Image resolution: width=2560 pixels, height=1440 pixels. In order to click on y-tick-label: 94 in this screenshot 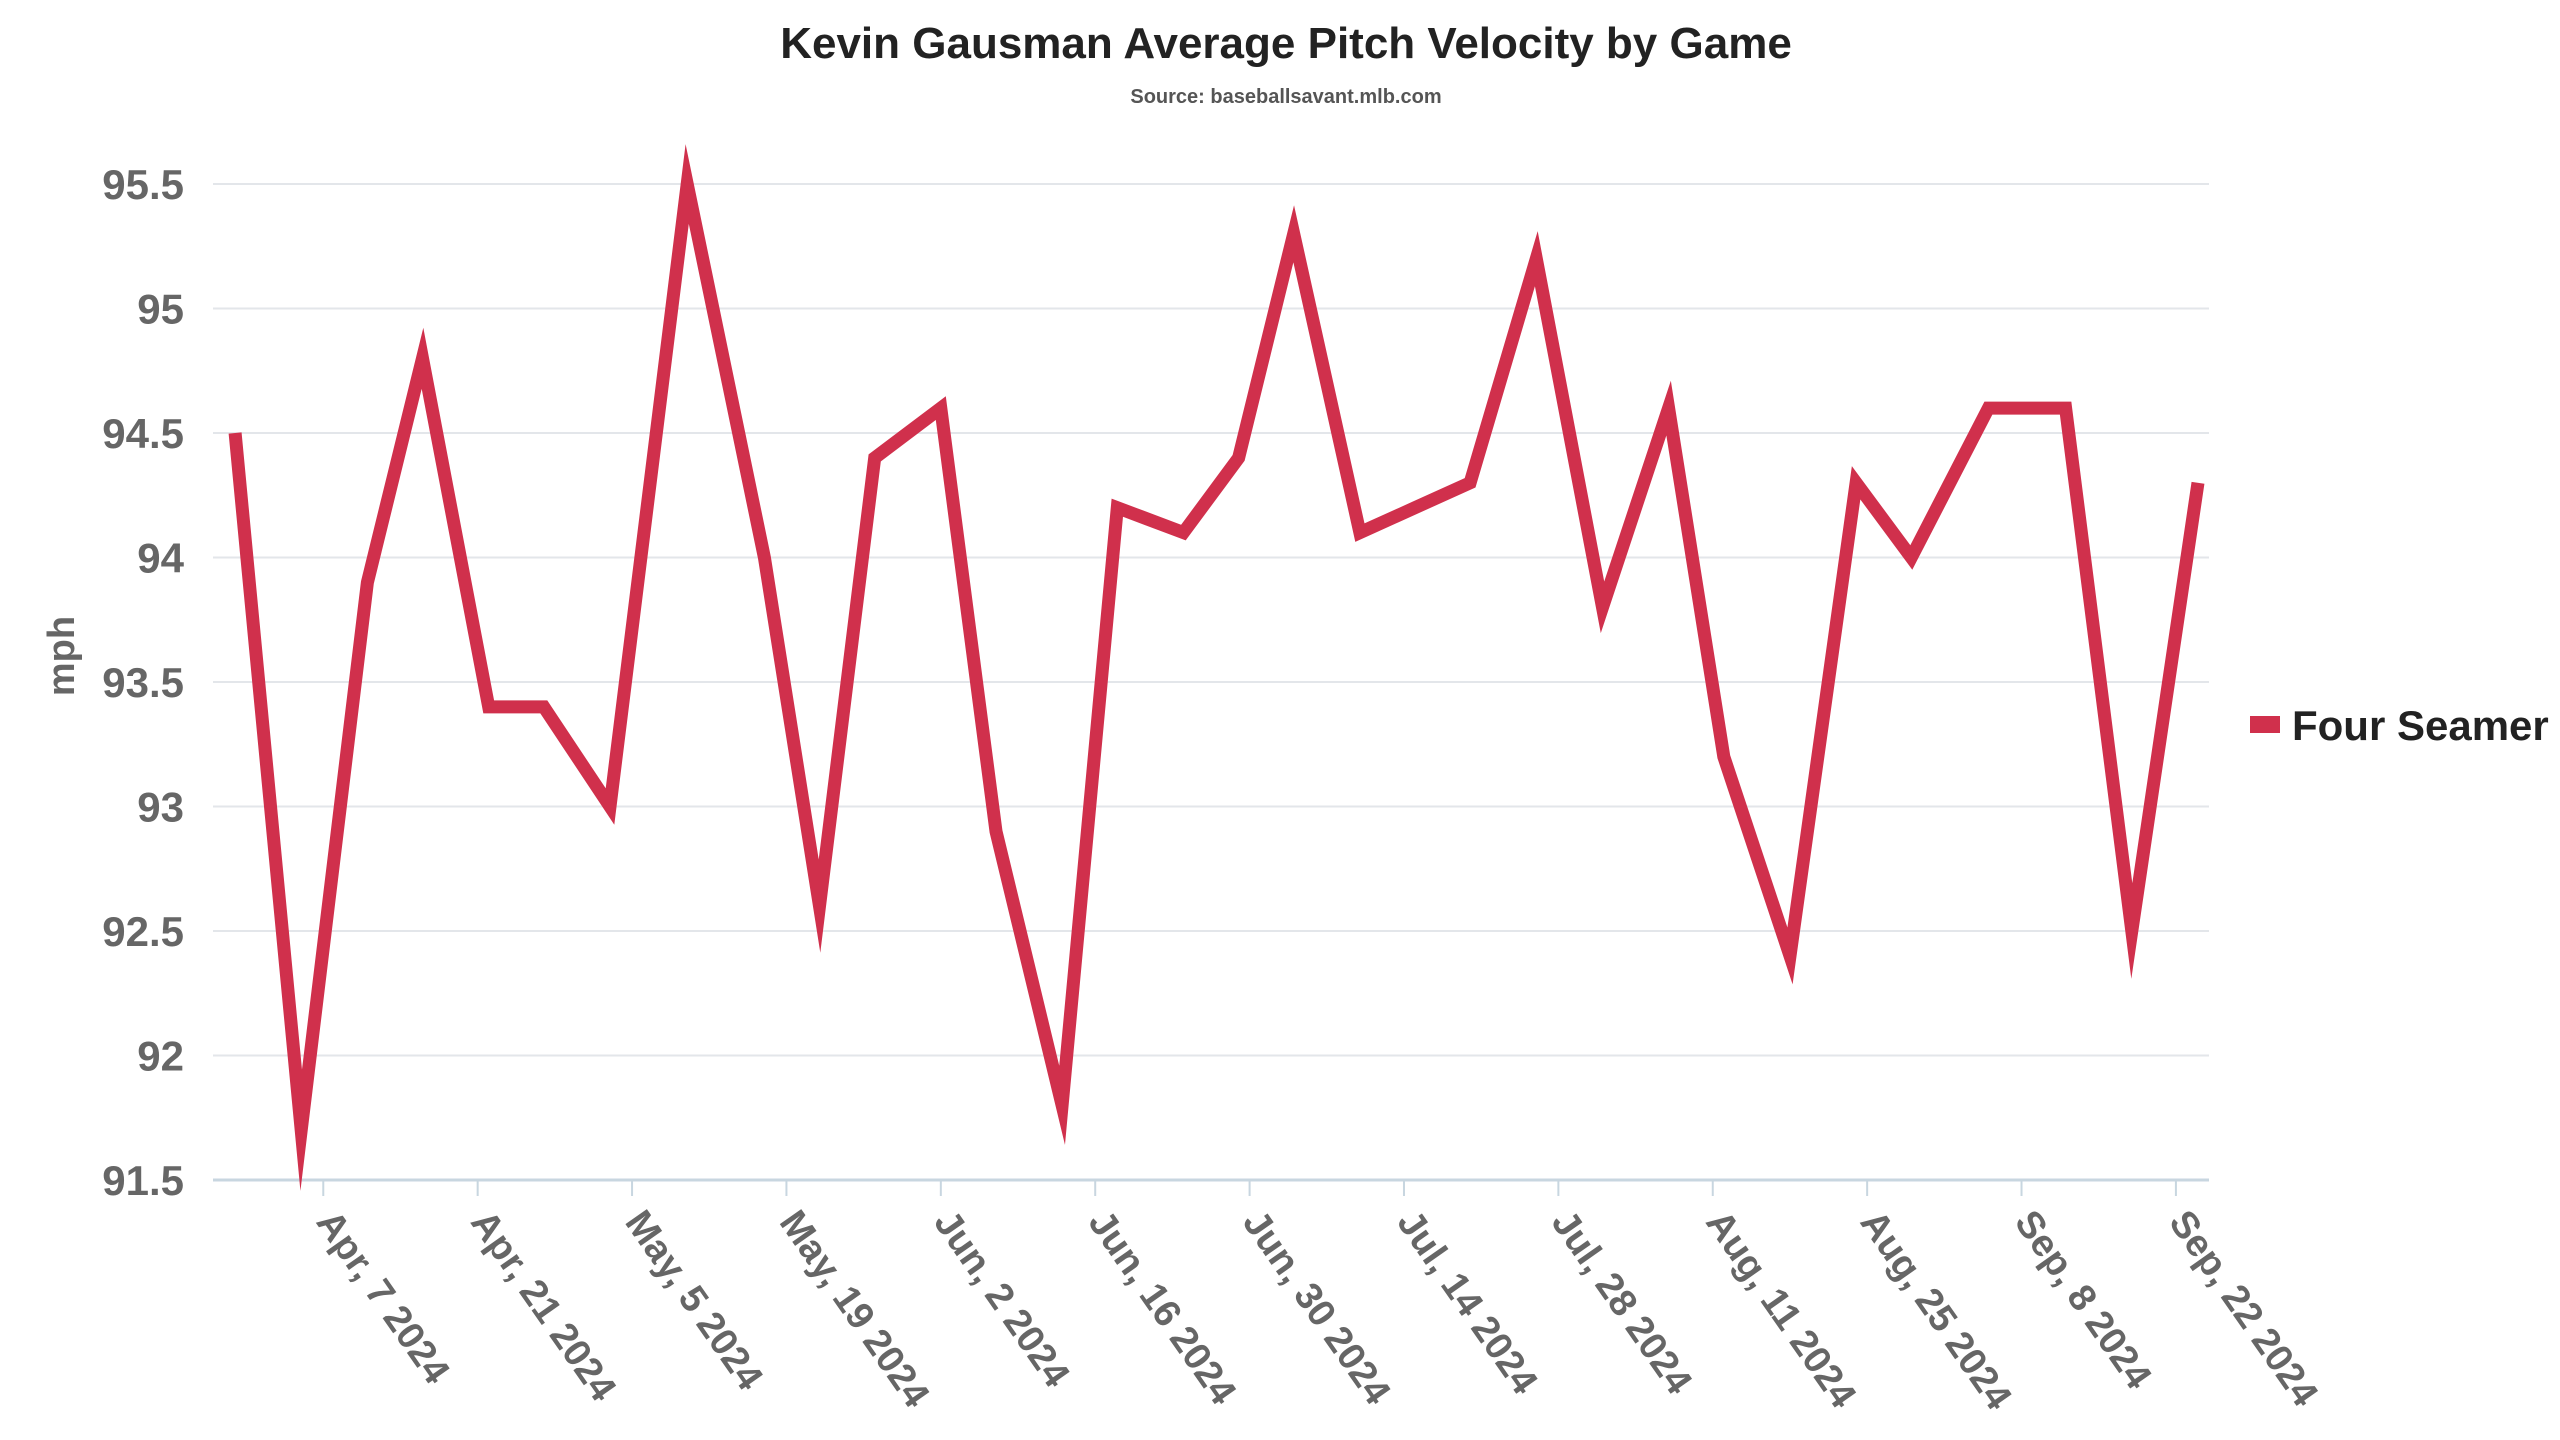, I will do `click(160, 558)`.